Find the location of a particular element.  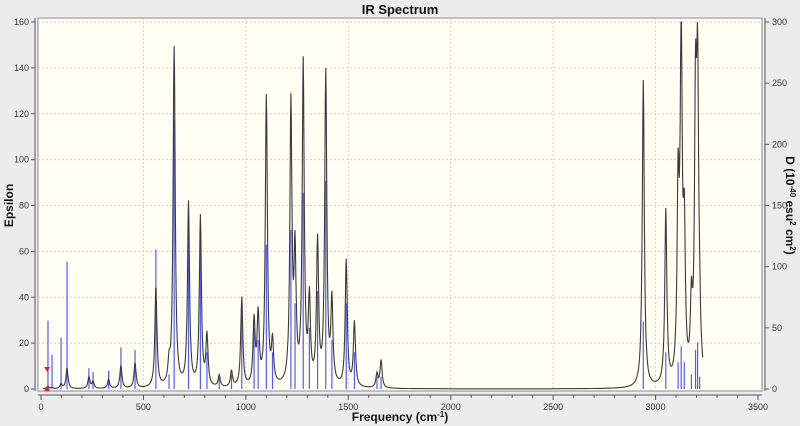

y2-tick-label: 0 is located at coordinates (774, 389).